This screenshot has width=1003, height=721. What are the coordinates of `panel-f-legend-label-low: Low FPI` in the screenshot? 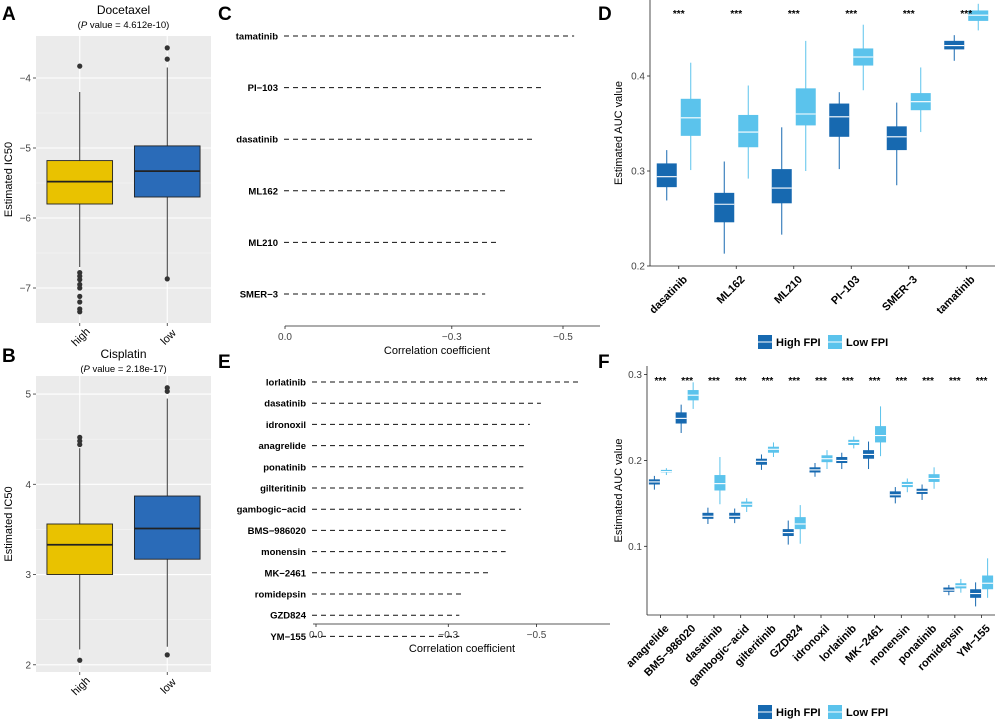 It's located at (867, 713).